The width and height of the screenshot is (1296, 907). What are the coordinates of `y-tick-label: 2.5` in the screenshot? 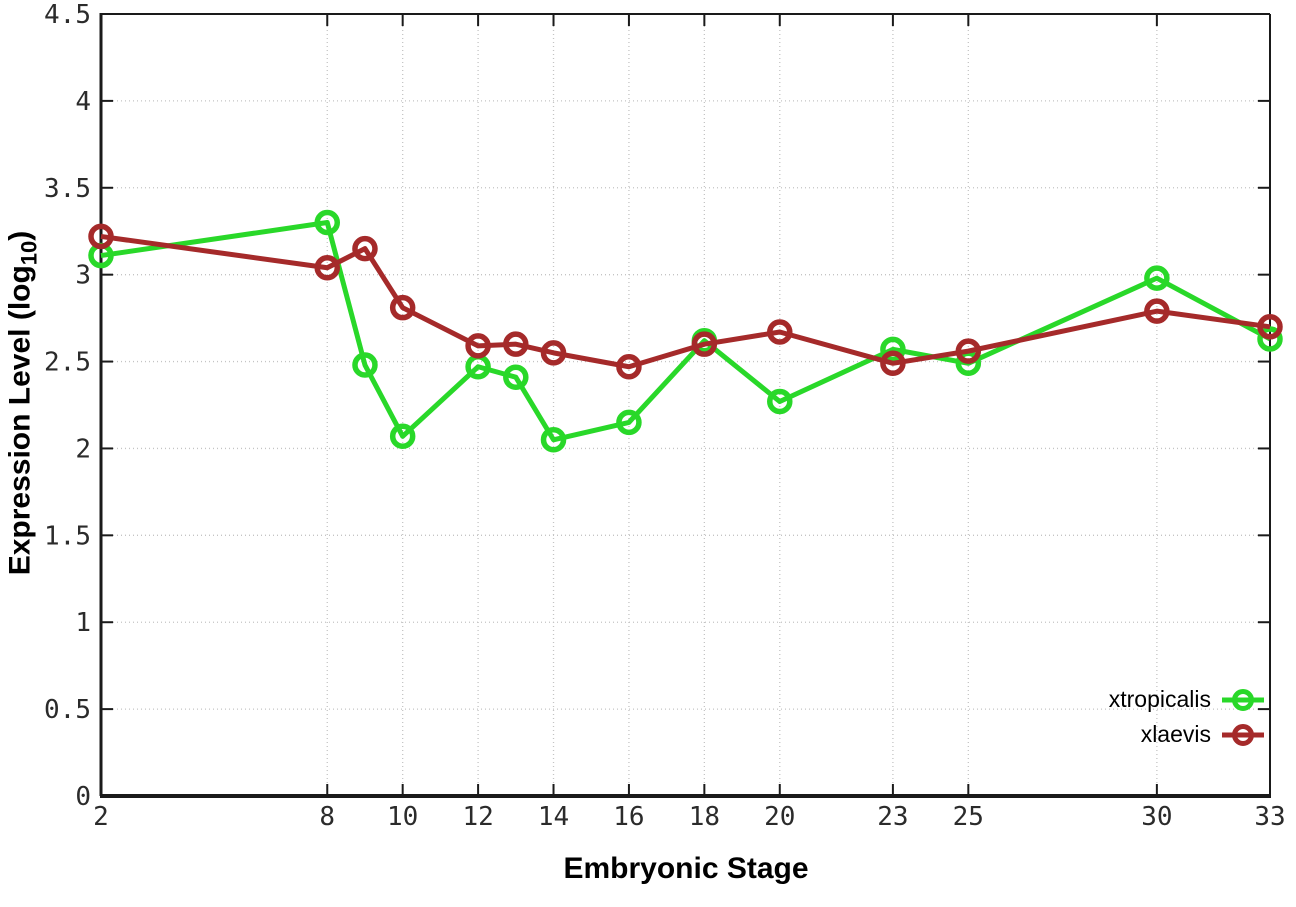 It's located at (67, 363).